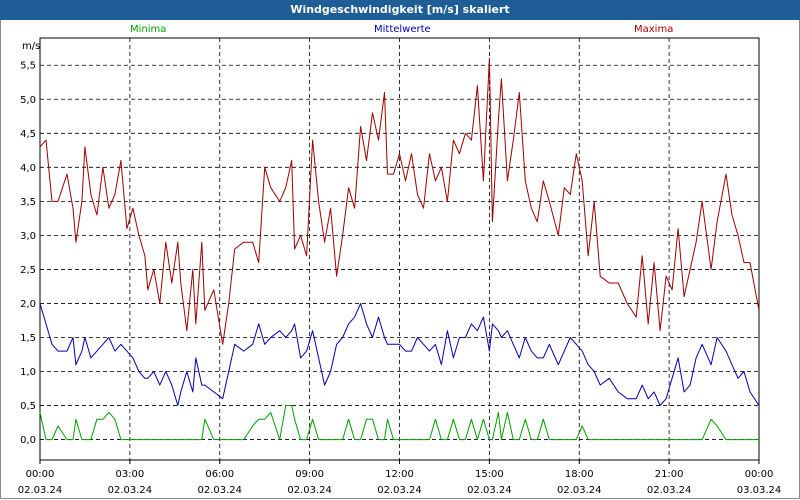  What do you see at coordinates (28, 406) in the screenshot?
I see `y-tick-label: 0,5` at bounding box center [28, 406].